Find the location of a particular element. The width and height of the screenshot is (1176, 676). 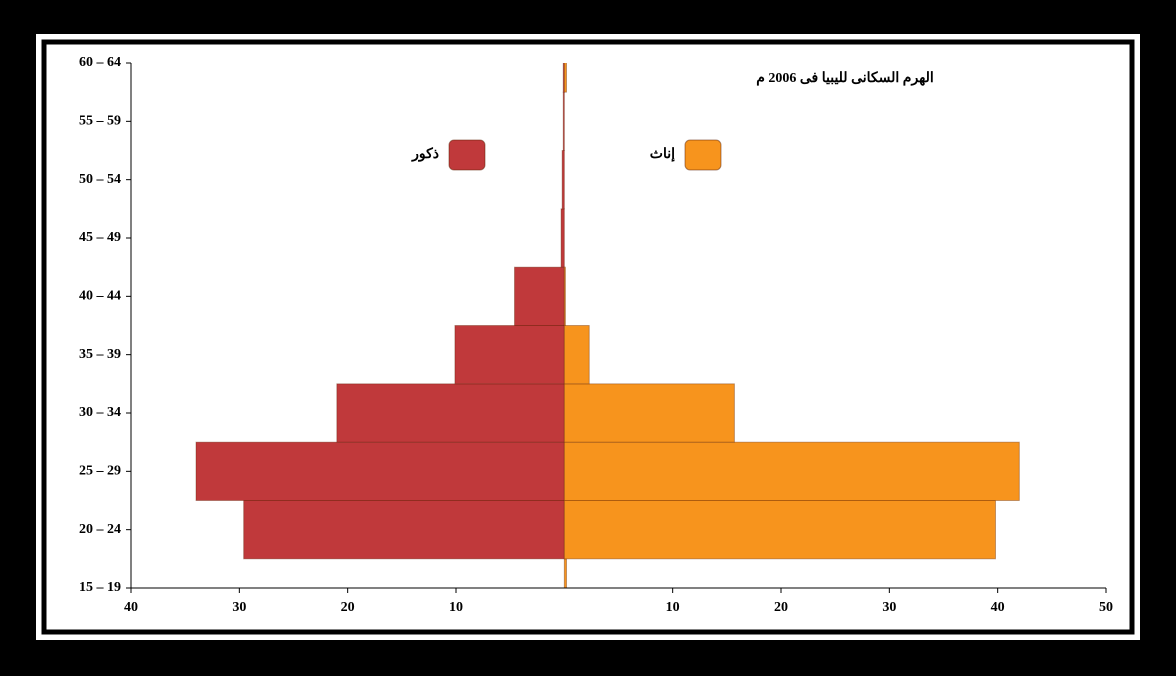

legend-label: إناث is located at coordinates (662, 155).